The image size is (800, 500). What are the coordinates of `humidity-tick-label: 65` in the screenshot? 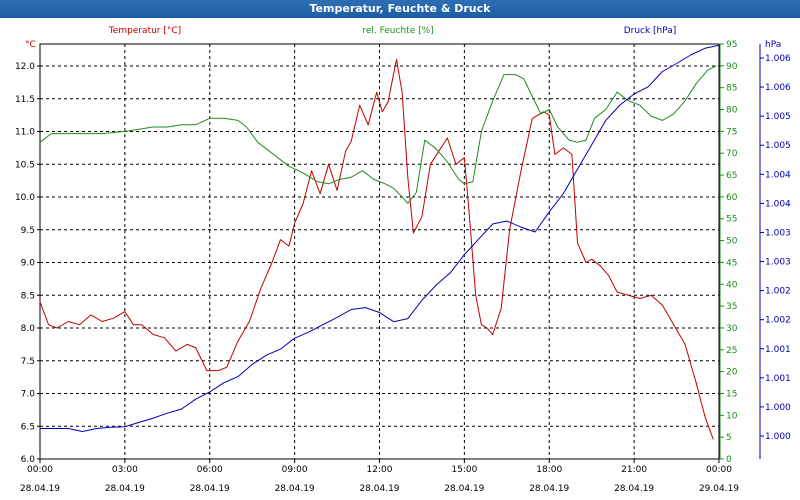 It's located at (731, 176).